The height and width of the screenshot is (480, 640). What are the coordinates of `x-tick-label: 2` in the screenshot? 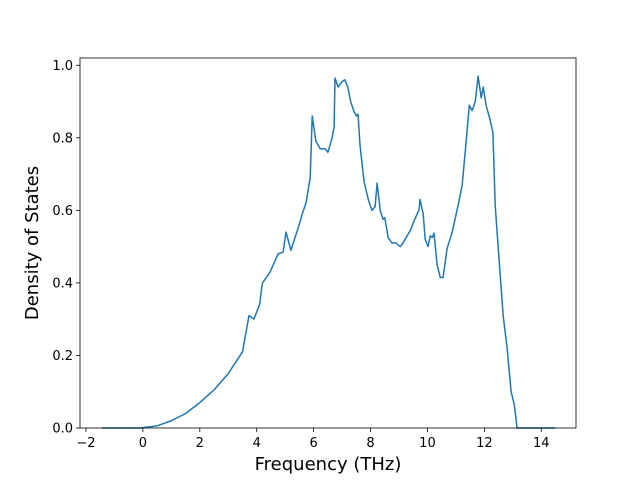 It's located at (200, 443).